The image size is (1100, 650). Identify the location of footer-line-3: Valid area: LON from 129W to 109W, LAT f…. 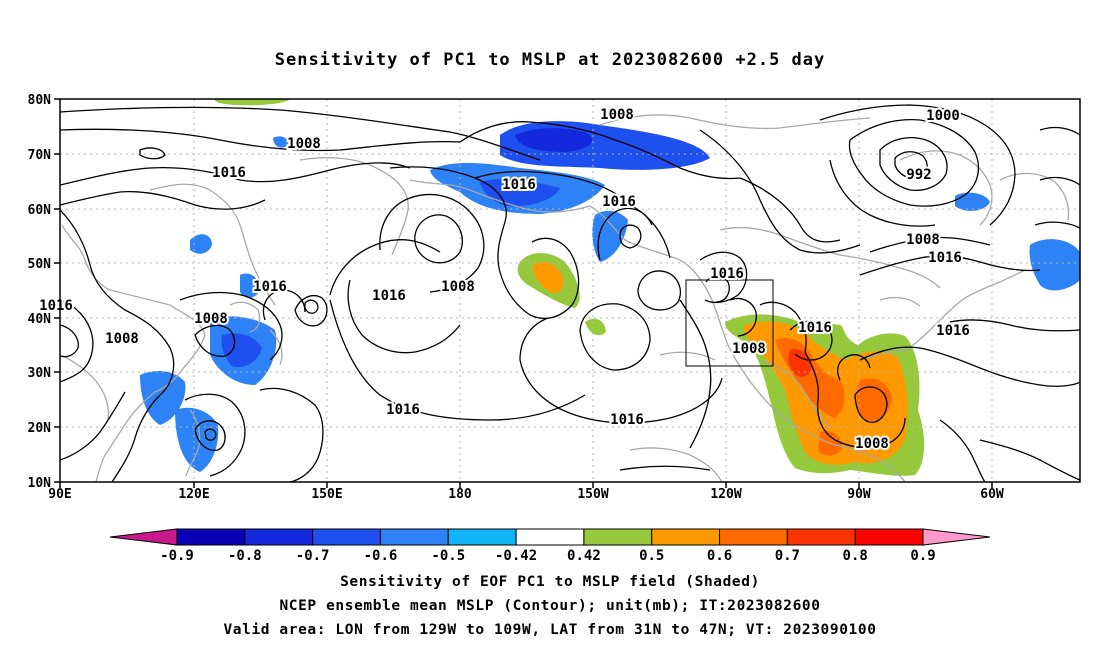
(550, 630).